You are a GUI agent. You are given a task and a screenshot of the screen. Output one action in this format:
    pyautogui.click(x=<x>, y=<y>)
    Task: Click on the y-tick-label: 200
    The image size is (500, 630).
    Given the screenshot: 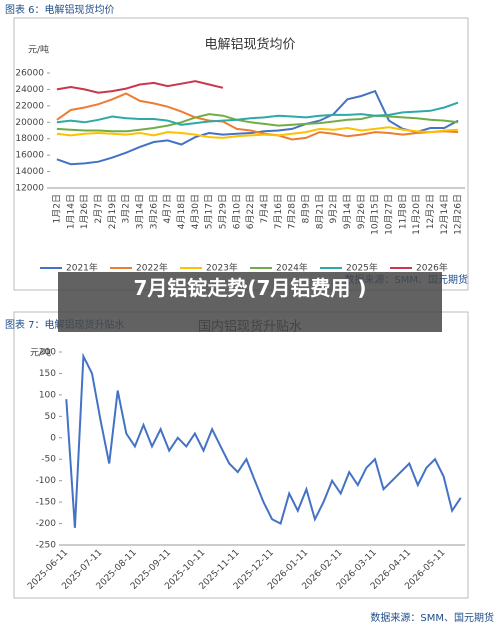 What is the action you would take?
    pyautogui.click(x=47, y=353)
    